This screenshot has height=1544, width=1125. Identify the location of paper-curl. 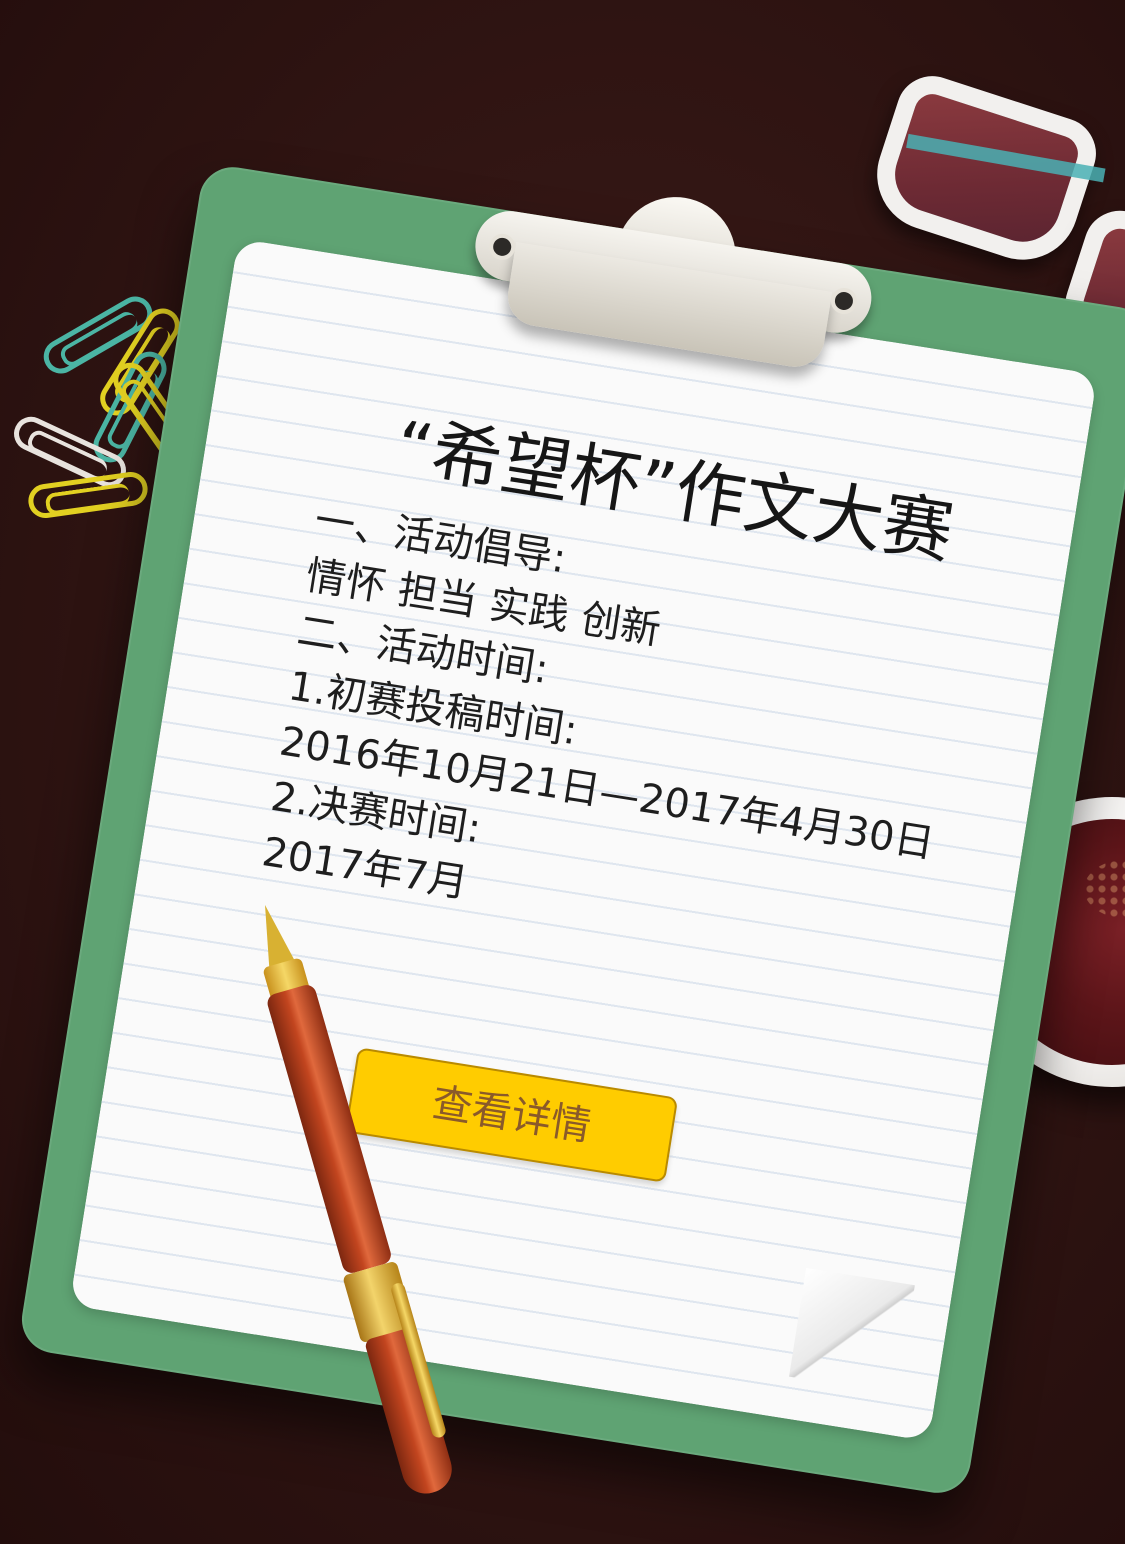
(851, 1330).